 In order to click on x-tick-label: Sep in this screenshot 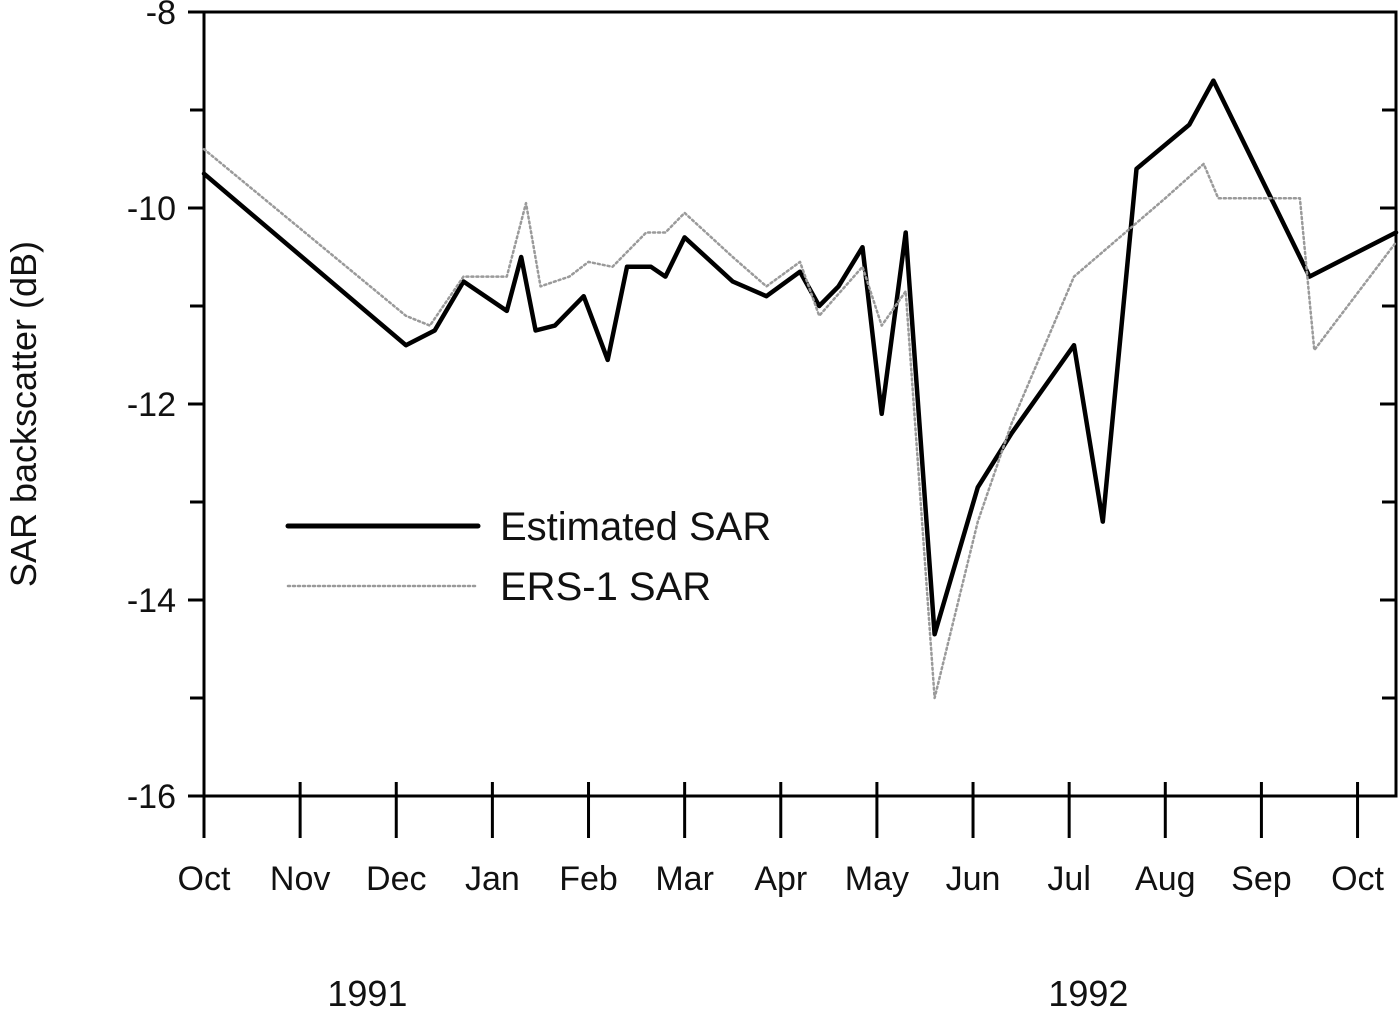, I will do `click(1261, 879)`.